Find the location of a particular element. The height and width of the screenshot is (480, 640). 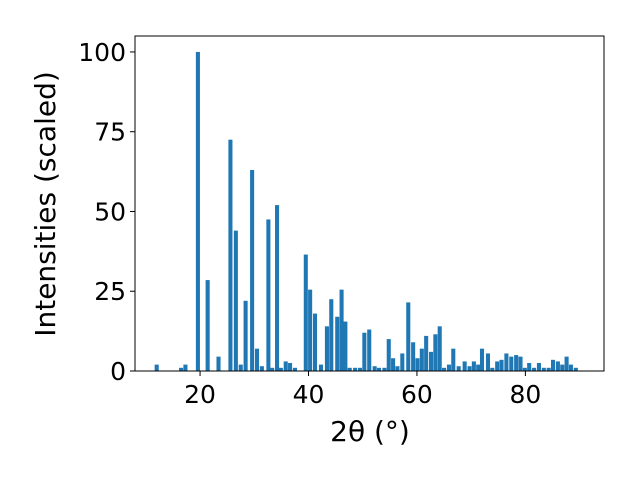

x-axis-ticks: 20 40 60 80 is located at coordinates (362, 390).